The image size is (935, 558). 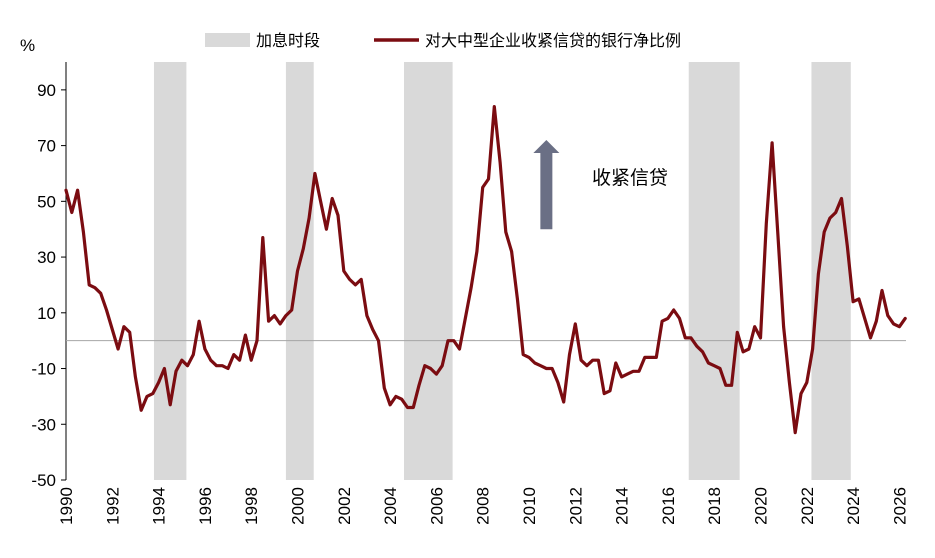 I want to click on y-tick-labels: 90 70 50 30 10 -10 -30 -50, so click(x=48, y=285).